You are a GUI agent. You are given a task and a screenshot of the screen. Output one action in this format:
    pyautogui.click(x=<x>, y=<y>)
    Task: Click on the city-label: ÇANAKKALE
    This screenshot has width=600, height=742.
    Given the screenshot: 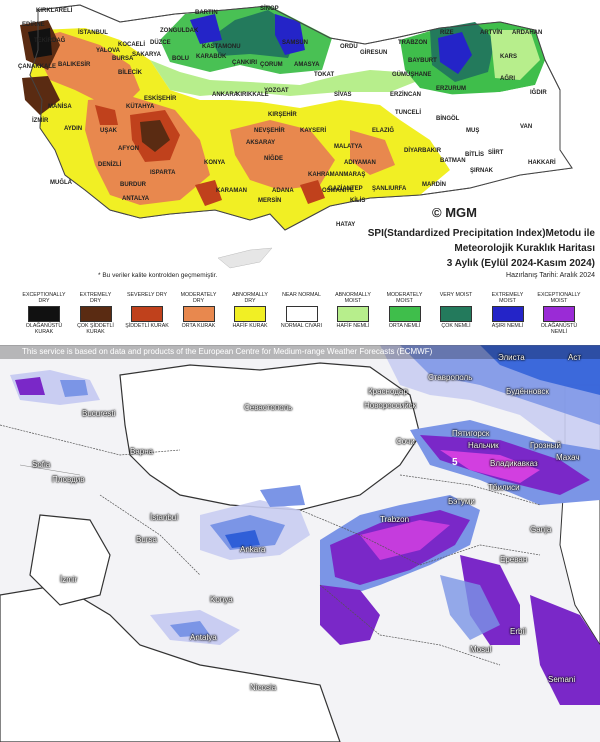 What is the action you would take?
    pyautogui.click(x=37, y=67)
    